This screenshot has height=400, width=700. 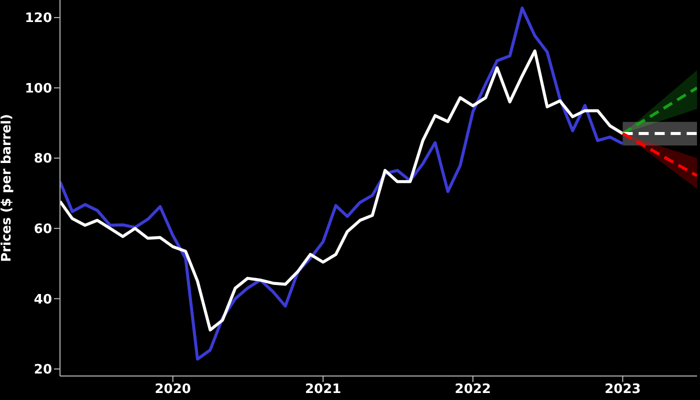 I want to click on x-tick-label: 2021, so click(x=323, y=390).